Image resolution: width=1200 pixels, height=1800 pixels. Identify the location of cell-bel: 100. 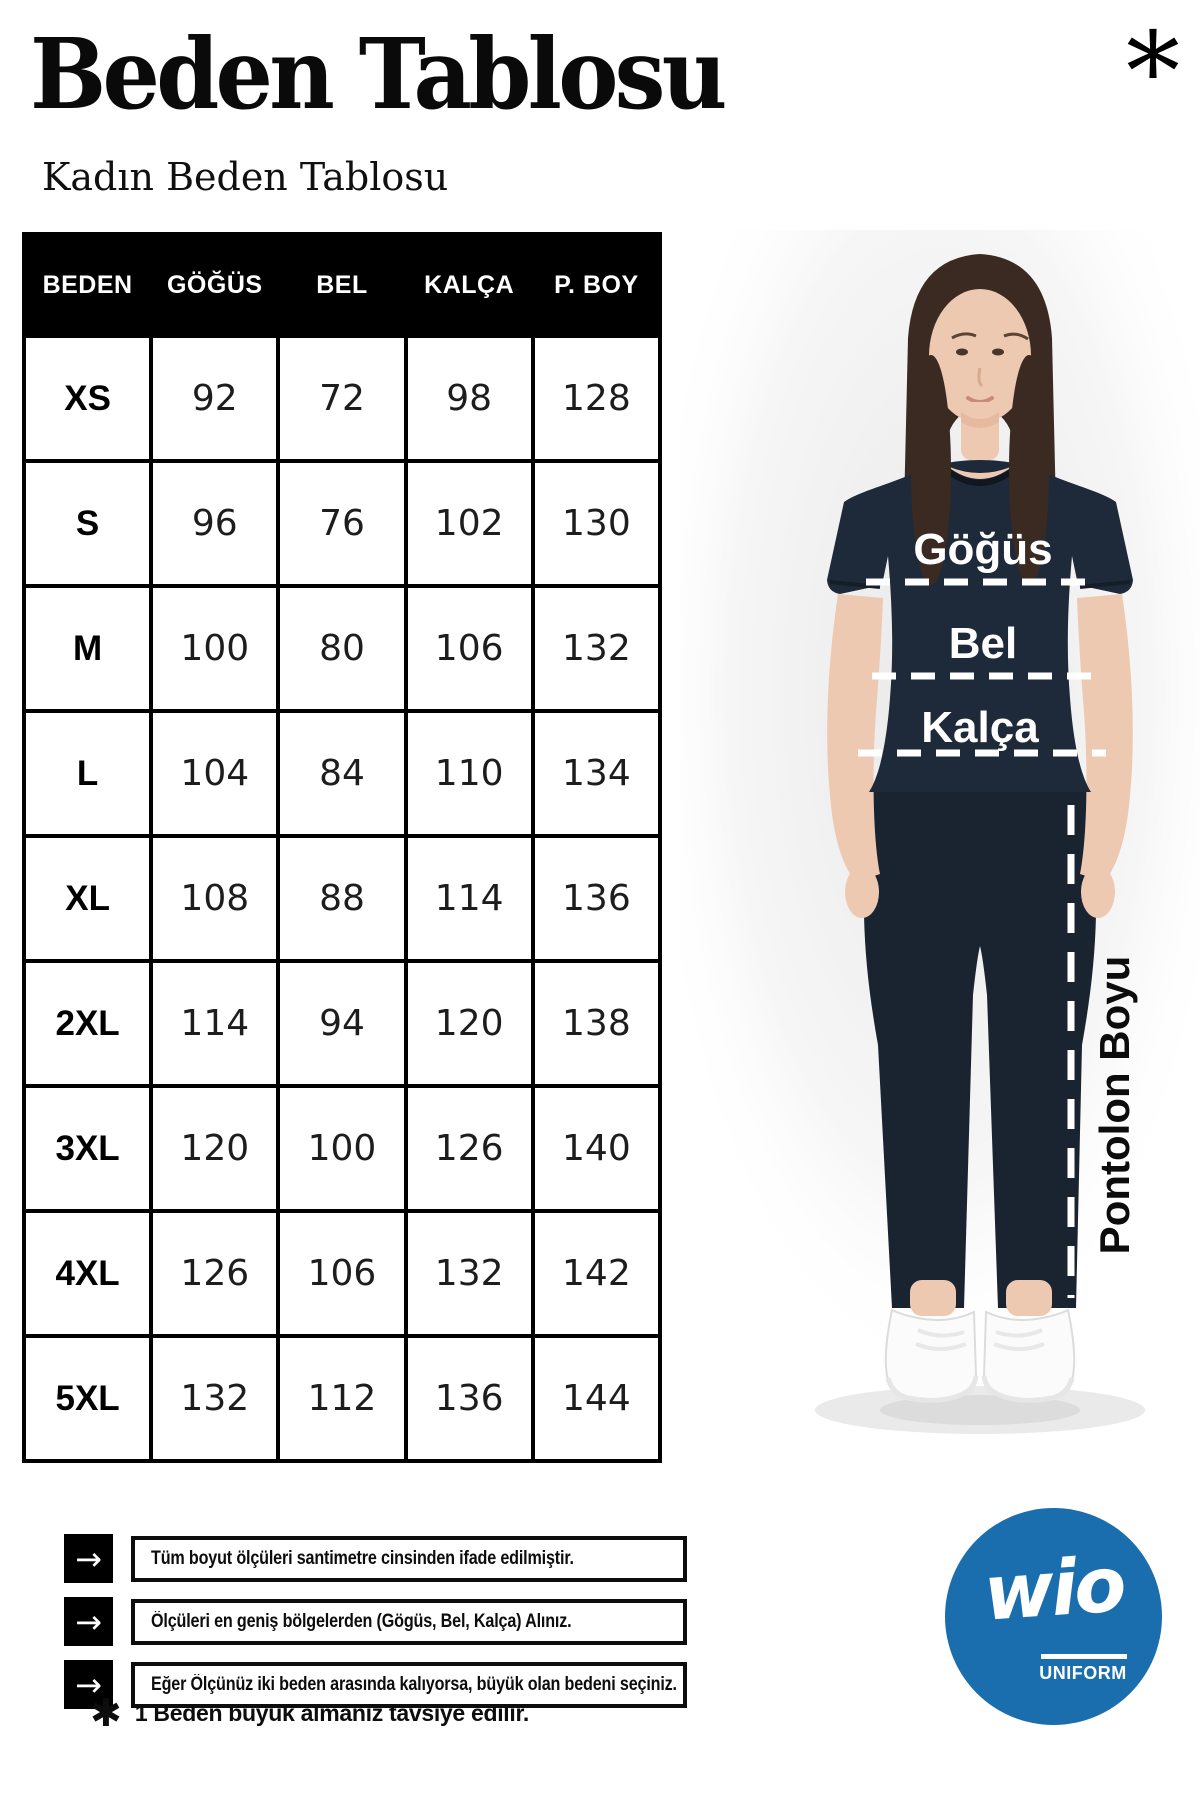
(342, 1148).